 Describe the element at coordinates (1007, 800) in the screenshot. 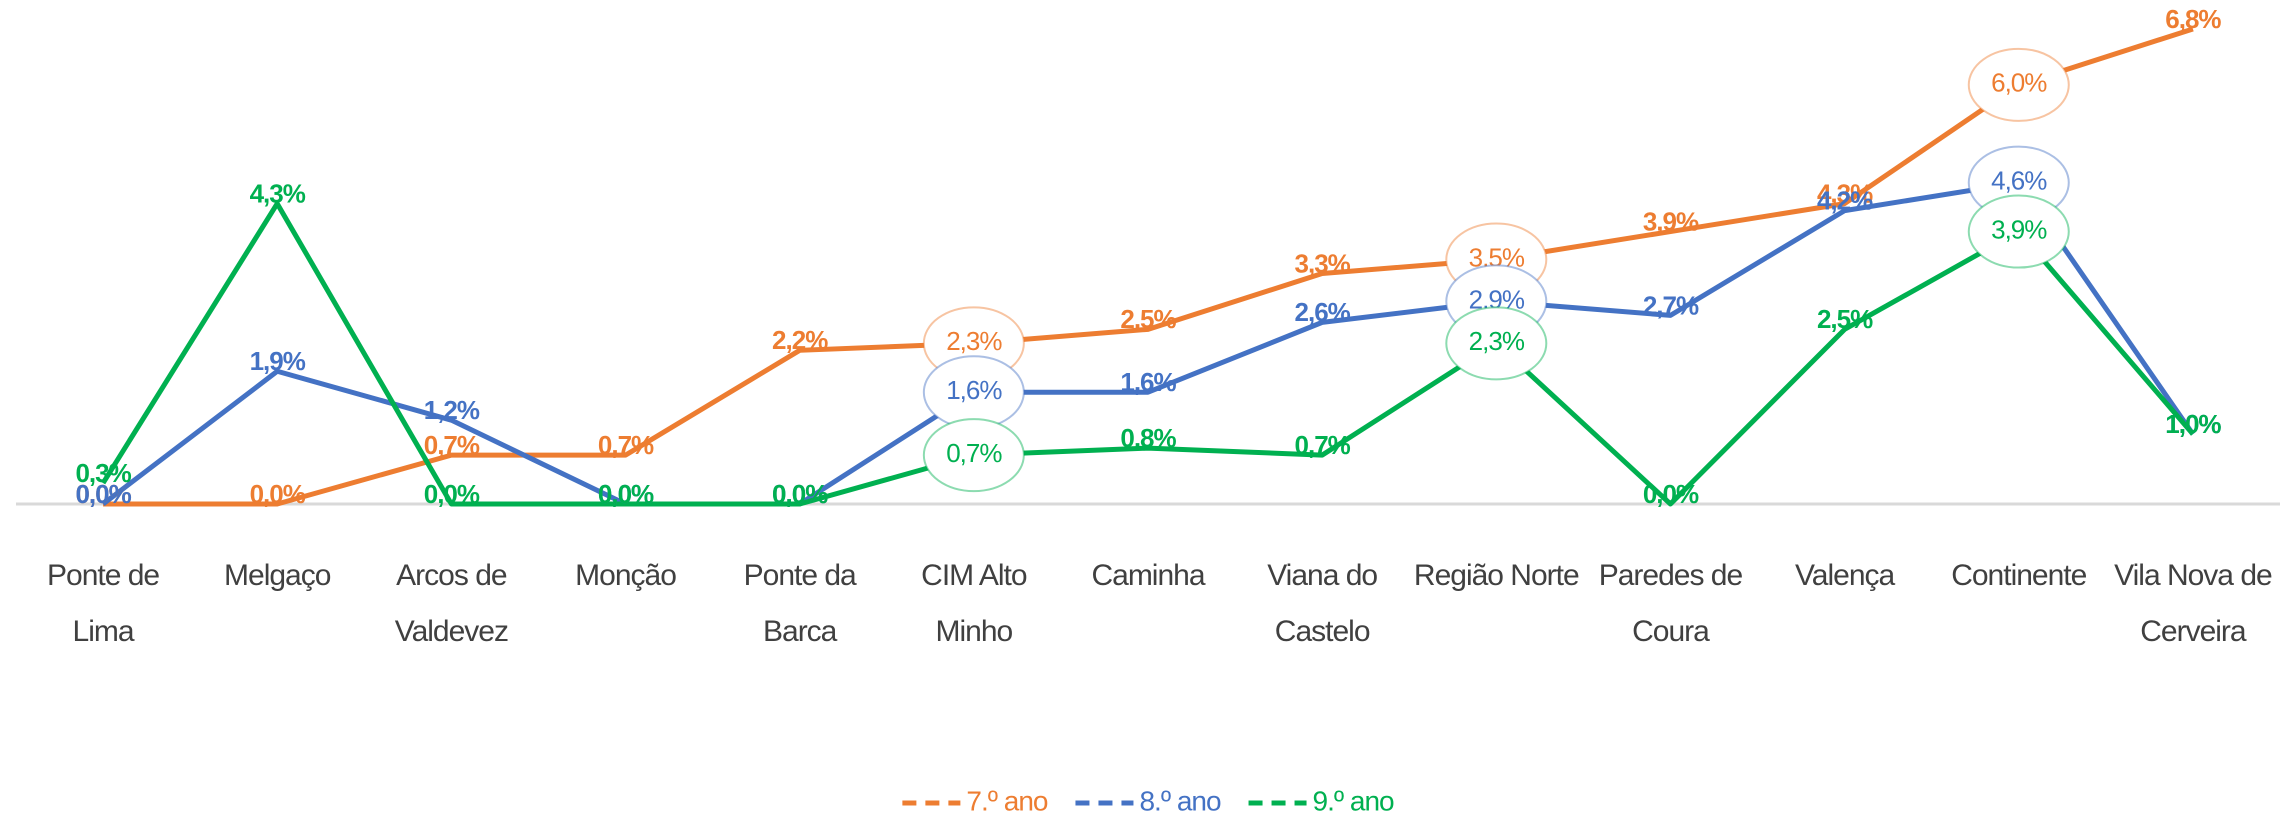

I see `legend-label: 7.º ano` at that location.